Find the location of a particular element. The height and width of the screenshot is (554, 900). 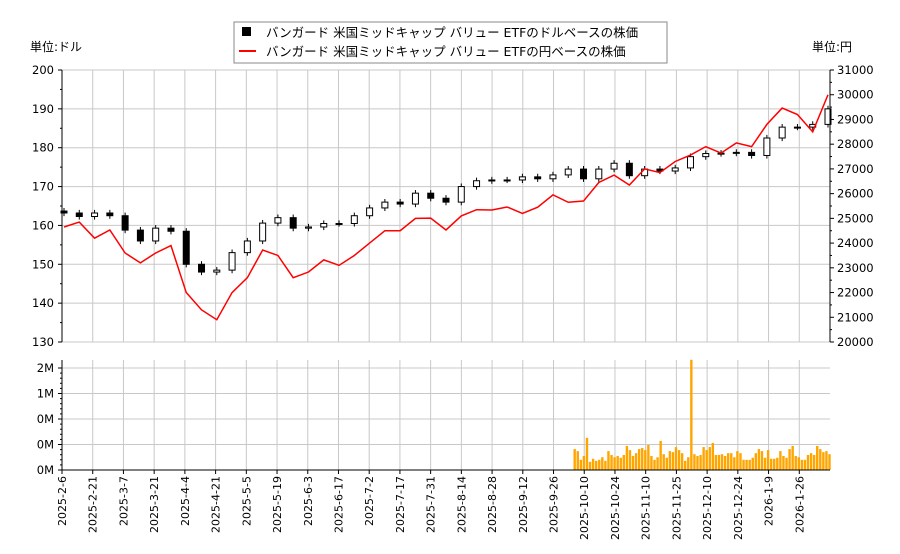

x-tick-label: 2025-3-7 is located at coordinates (123, 501).